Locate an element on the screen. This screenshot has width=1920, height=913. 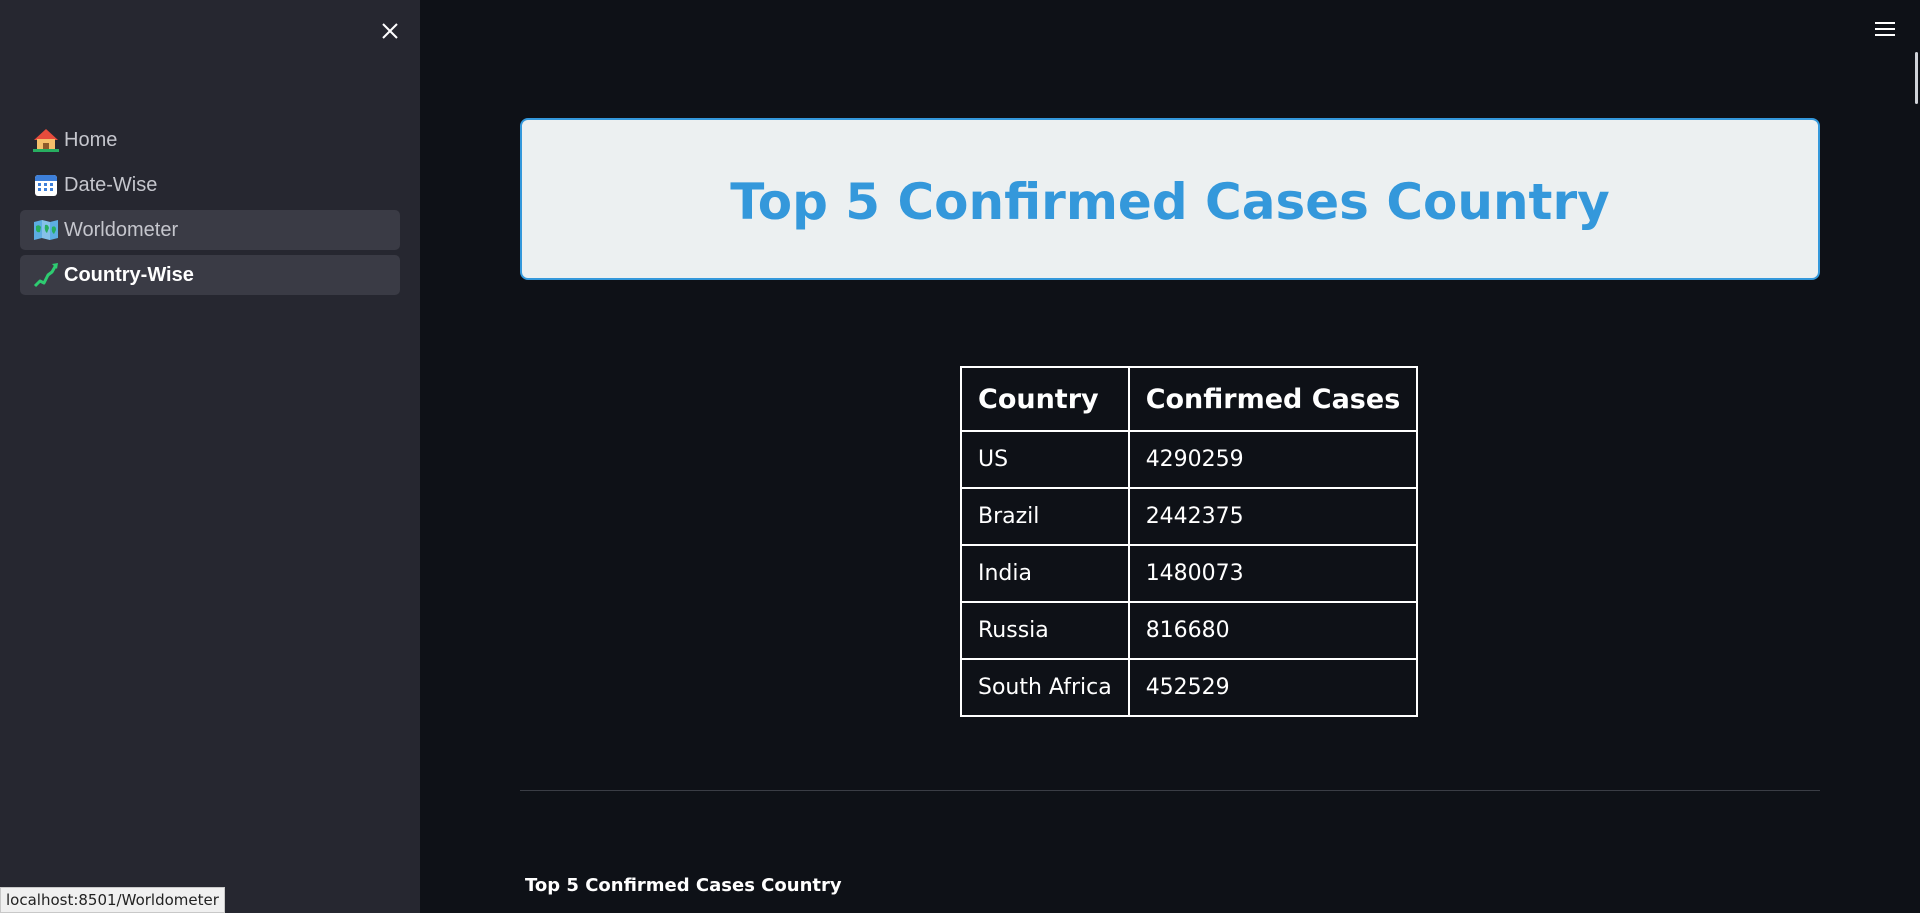
cell-confirmed-cases: 4290259 is located at coordinates (1273, 459).